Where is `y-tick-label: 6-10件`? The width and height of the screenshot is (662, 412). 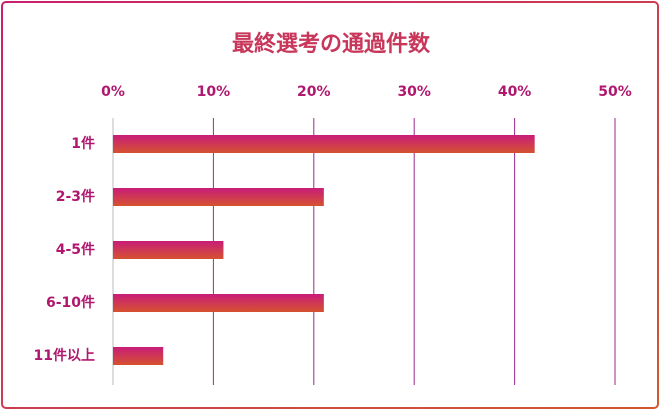
y-tick-label: 6-10件 is located at coordinates (70, 302).